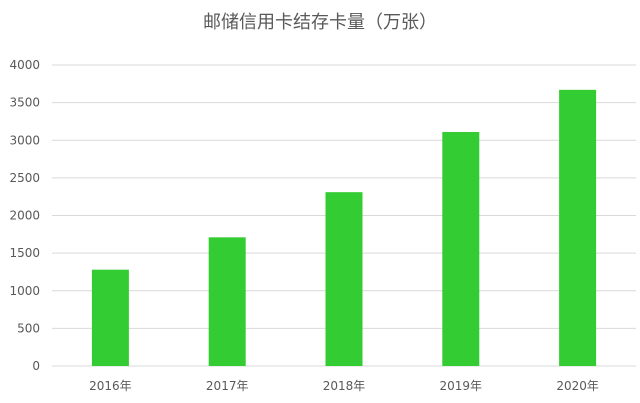 The width and height of the screenshot is (640, 403). What do you see at coordinates (28, 328) in the screenshot?
I see `y-tick-label: 500` at bounding box center [28, 328].